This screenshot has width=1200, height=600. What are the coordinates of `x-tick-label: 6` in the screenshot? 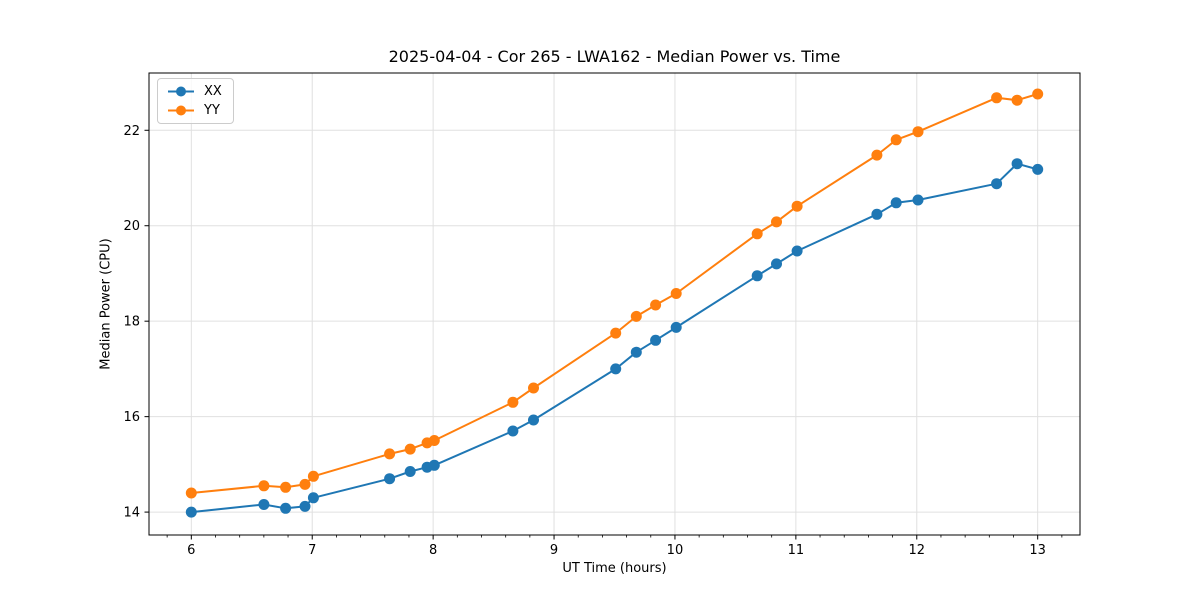 It's located at (191, 550).